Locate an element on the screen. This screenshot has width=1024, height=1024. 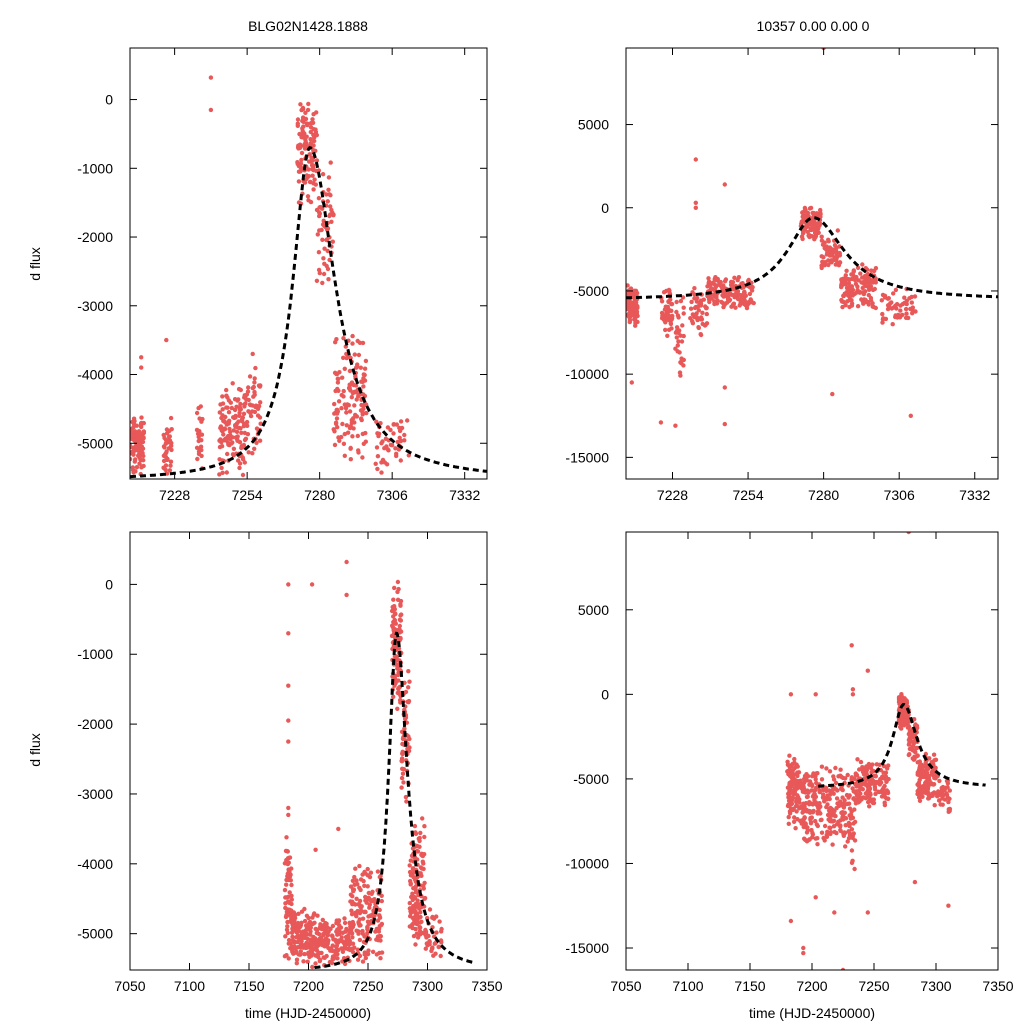
y-tick-label: 0 is located at coordinates (109, 100).